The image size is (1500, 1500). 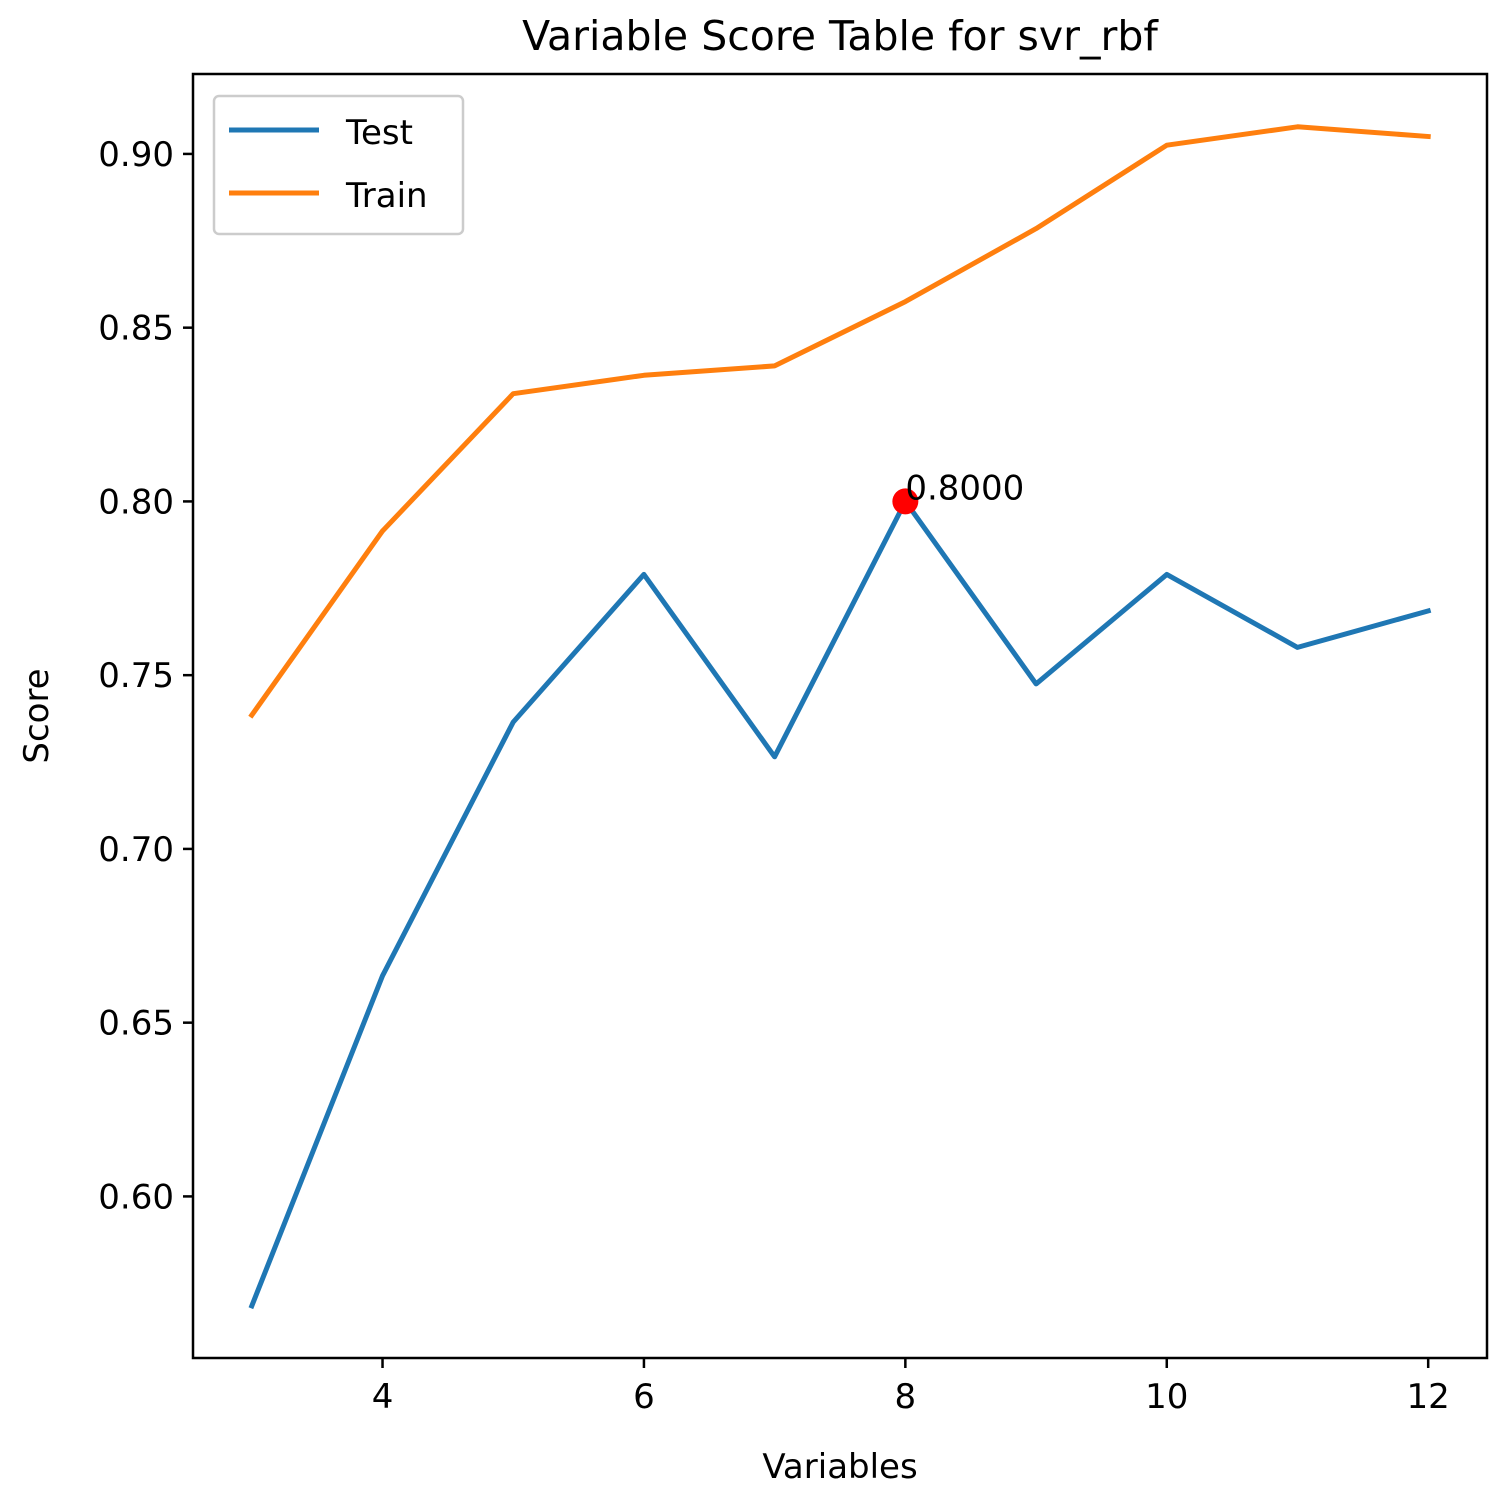 I want to click on y-tick-label: 0.75, so click(x=136, y=676).